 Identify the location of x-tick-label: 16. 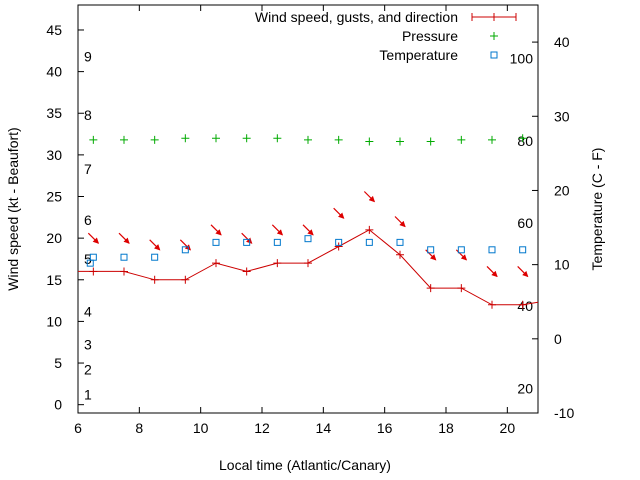
(385, 428).